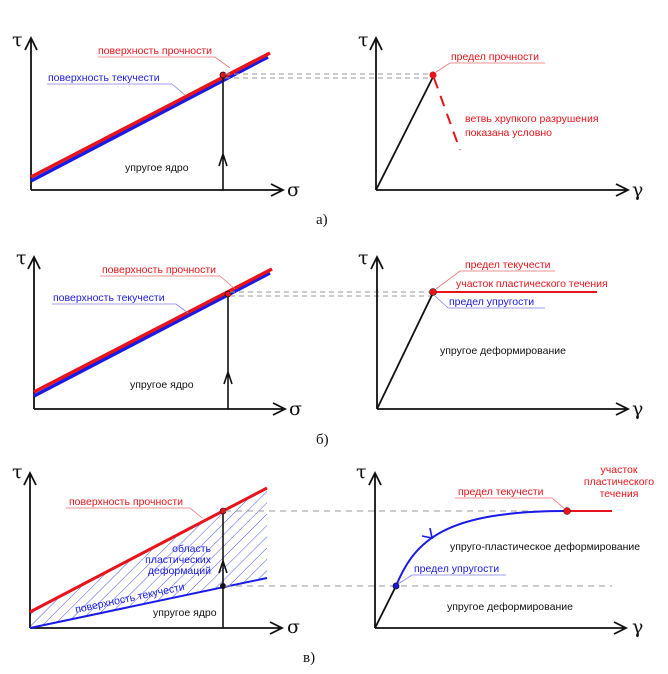 Image resolution: width=668 pixels, height=674 pixels. What do you see at coordinates (619, 494) in the screenshot?
I see `plastic-flow-label-3: течения` at bounding box center [619, 494].